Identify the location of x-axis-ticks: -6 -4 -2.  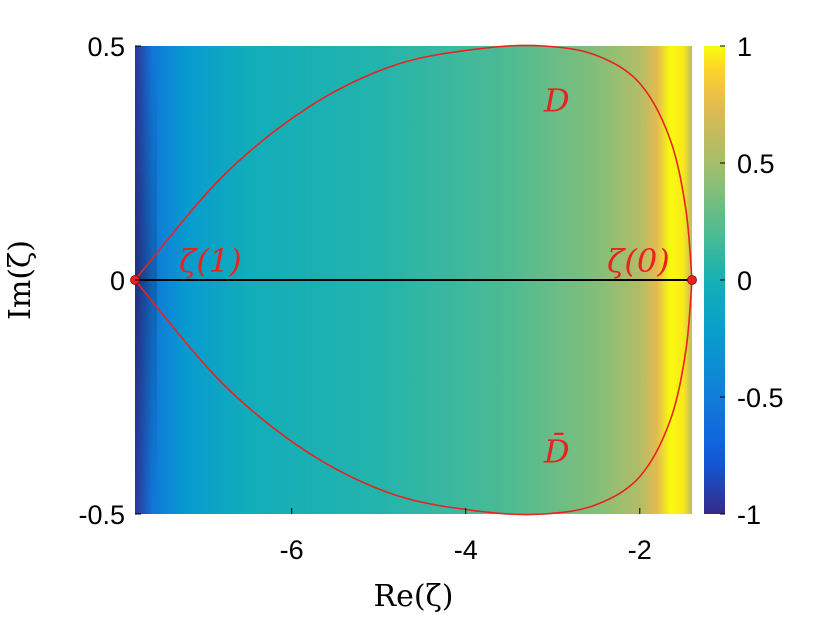
(466, 536).